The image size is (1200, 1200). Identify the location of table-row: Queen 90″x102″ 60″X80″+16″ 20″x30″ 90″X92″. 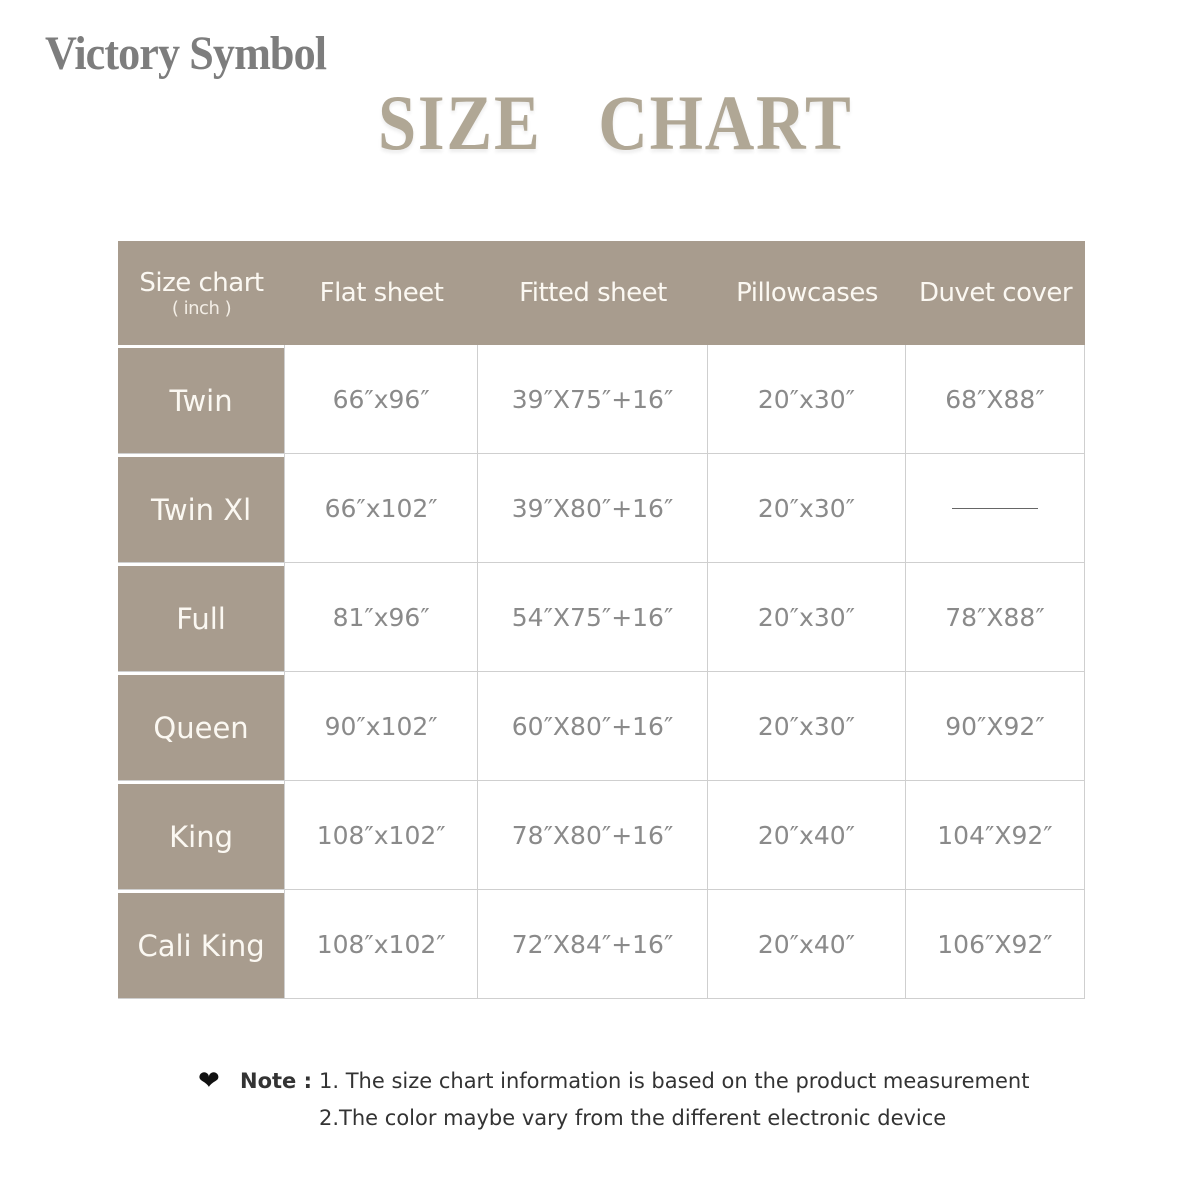
(601, 726).